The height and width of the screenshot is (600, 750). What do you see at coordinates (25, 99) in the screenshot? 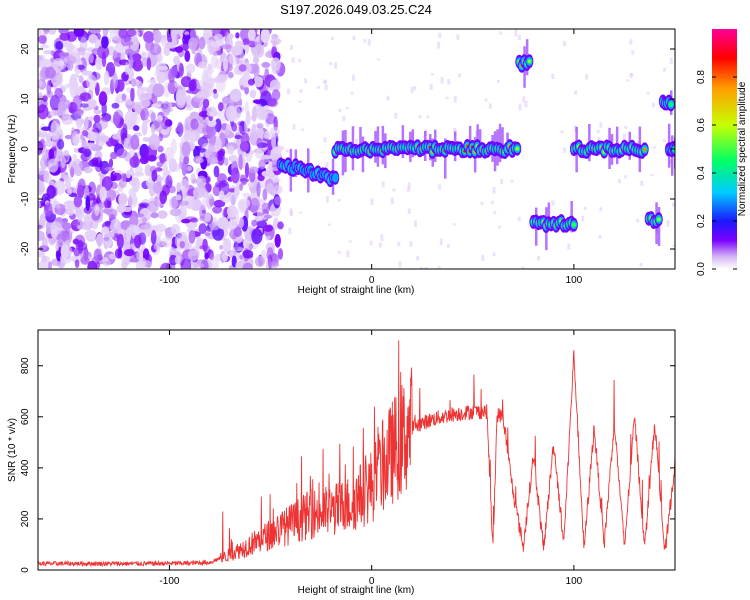
I see `y-tick-label: 10` at bounding box center [25, 99].